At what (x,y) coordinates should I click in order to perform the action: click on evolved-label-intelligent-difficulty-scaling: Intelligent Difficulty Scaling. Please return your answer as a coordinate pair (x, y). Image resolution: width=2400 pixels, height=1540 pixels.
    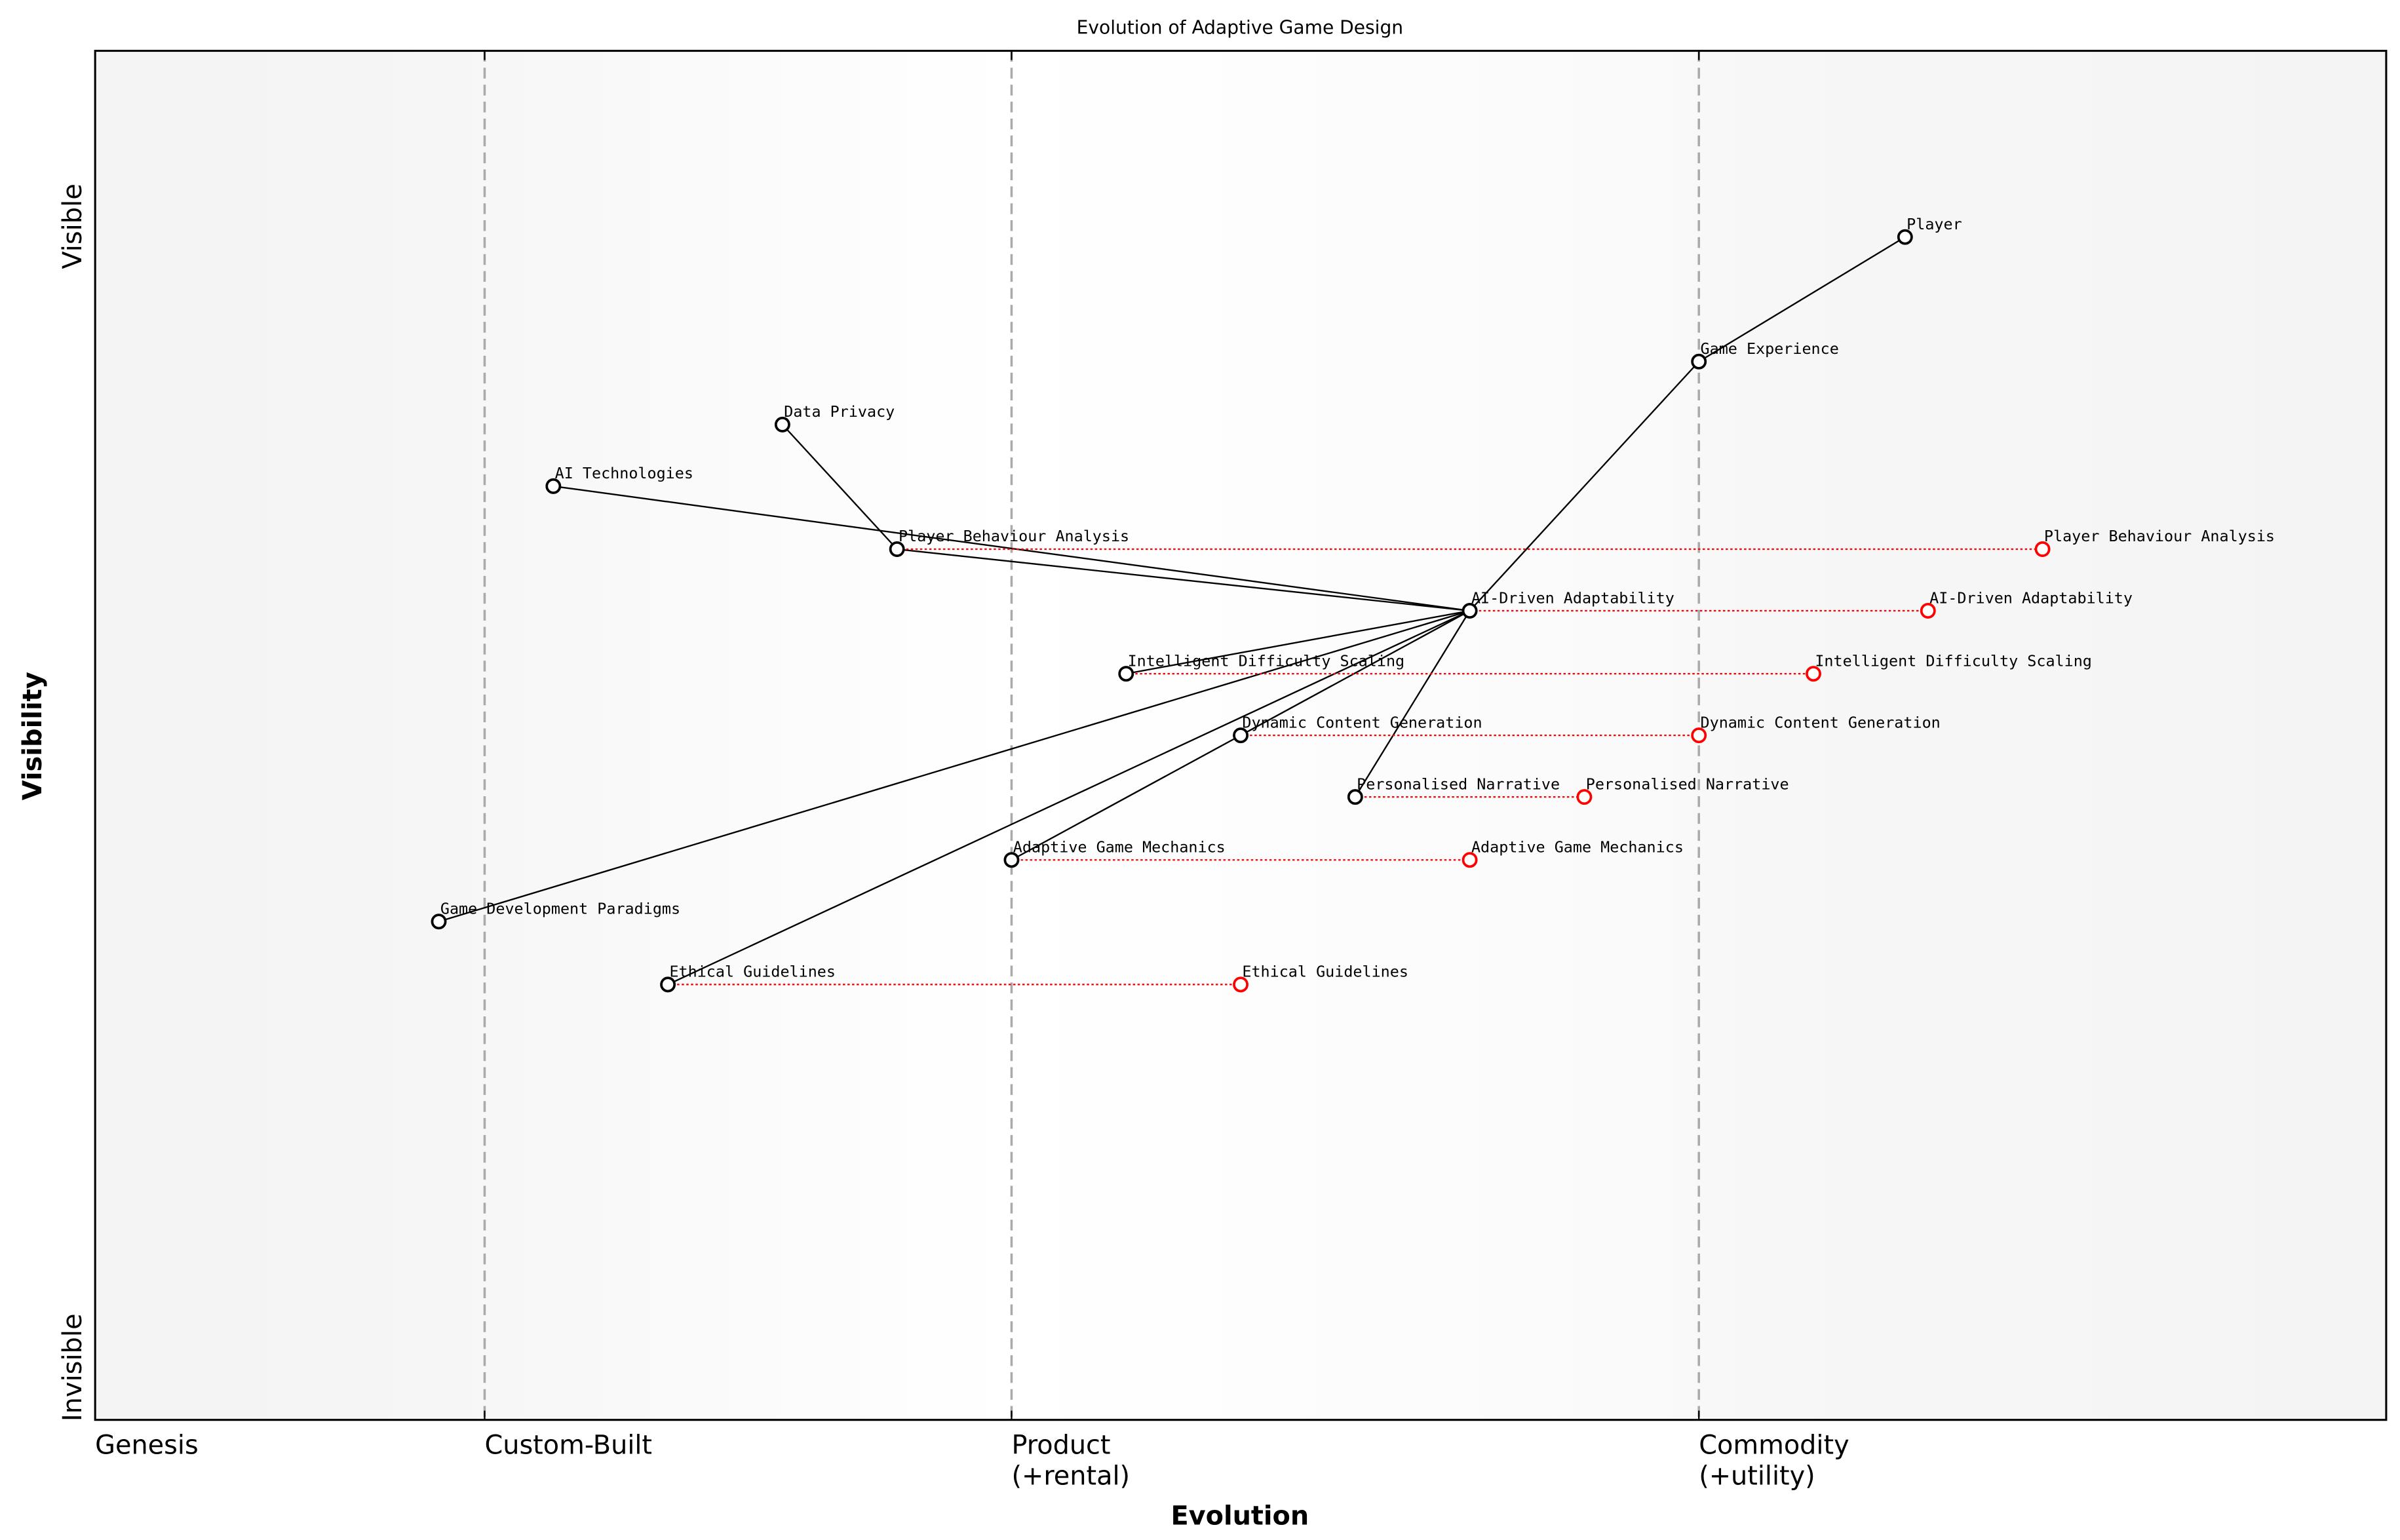
    Looking at the image, I should click on (1953, 660).